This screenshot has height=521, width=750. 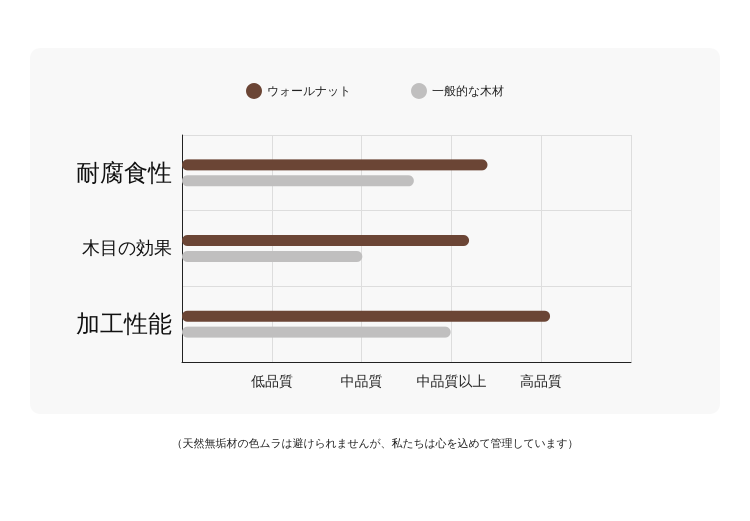 What do you see at coordinates (375, 443) in the screenshot?
I see `text: （天然無垢材の色ムラは避けられませんが、私たちは心を込めて管理しています）` at bounding box center [375, 443].